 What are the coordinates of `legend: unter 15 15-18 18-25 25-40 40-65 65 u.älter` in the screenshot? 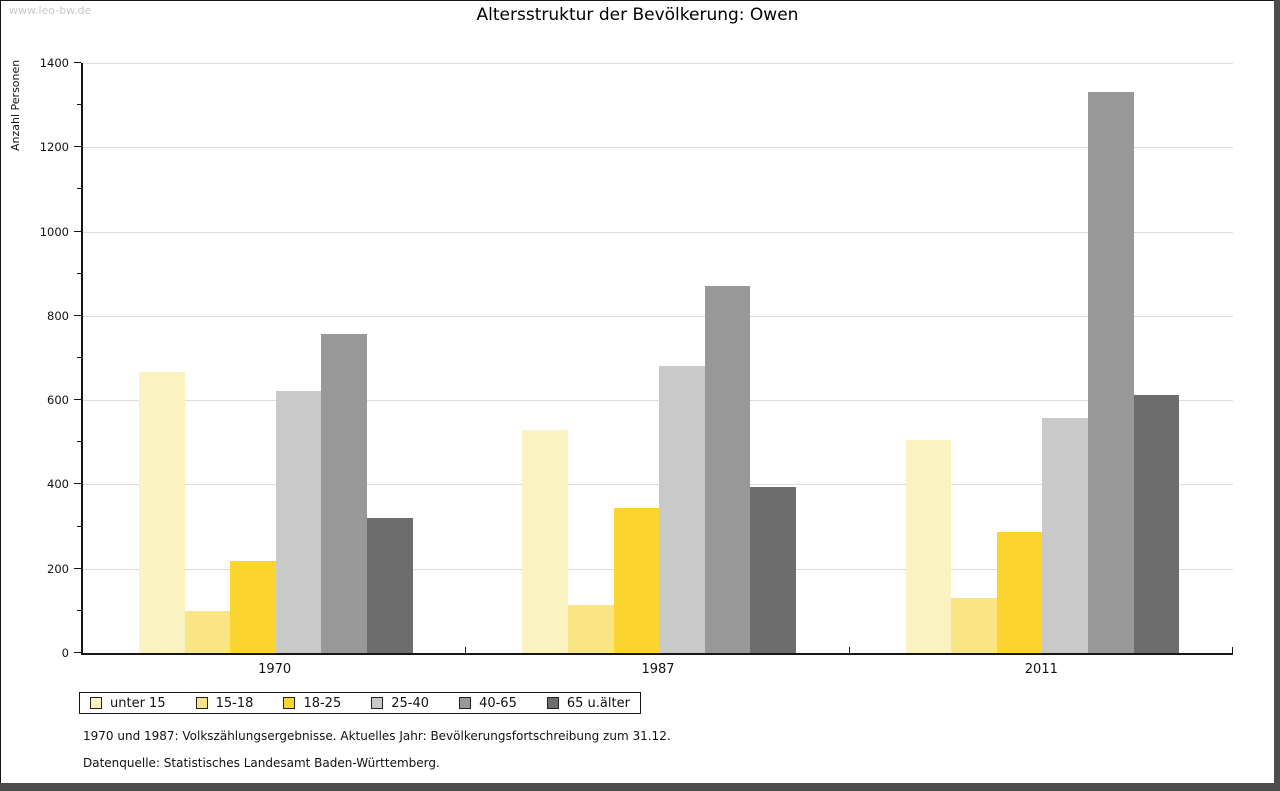 It's located at (360, 703).